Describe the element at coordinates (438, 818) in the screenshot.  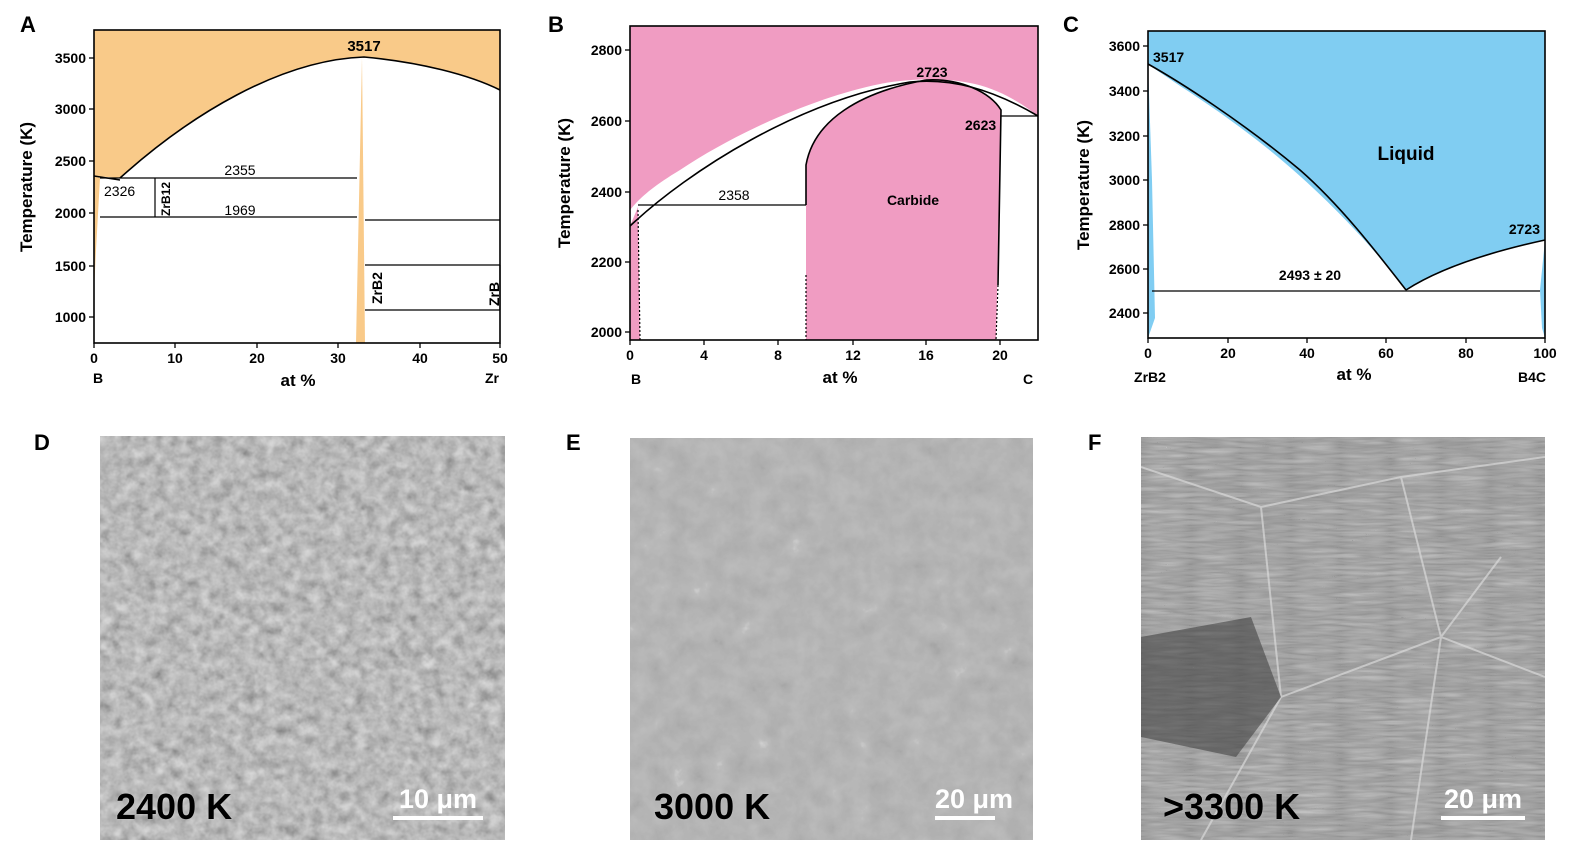
I see `scale-line-d` at that location.